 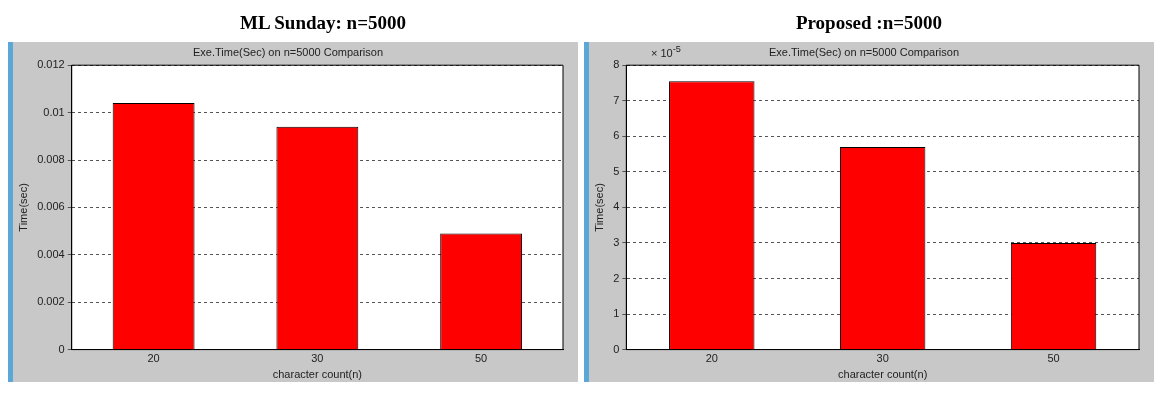 I want to click on y-tick-label: 2, so click(x=616, y=277).